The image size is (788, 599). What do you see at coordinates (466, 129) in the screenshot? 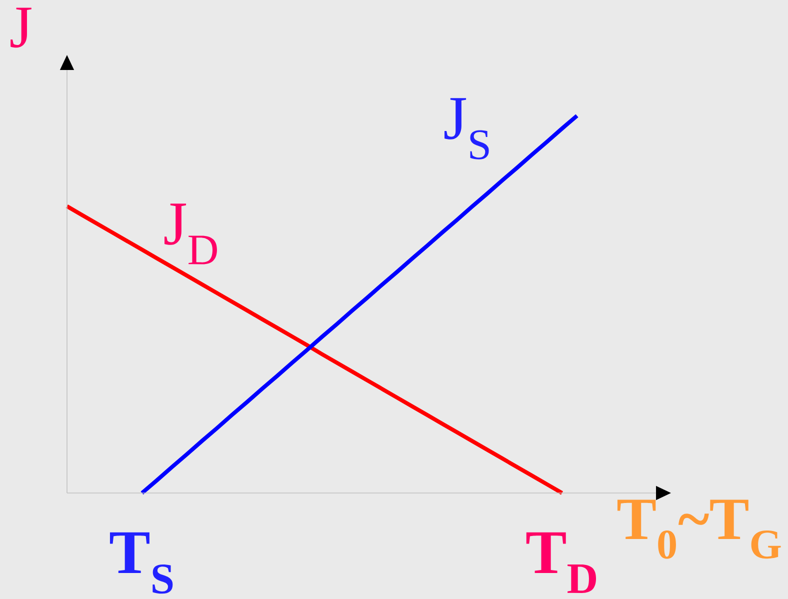
I see `series-label: J$_{S}$` at bounding box center [466, 129].